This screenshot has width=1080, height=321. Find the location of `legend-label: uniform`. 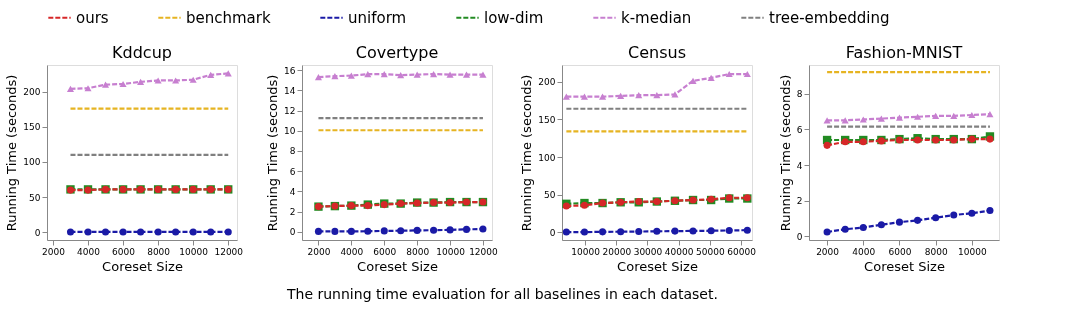

legend-label: uniform is located at coordinates (377, 17).